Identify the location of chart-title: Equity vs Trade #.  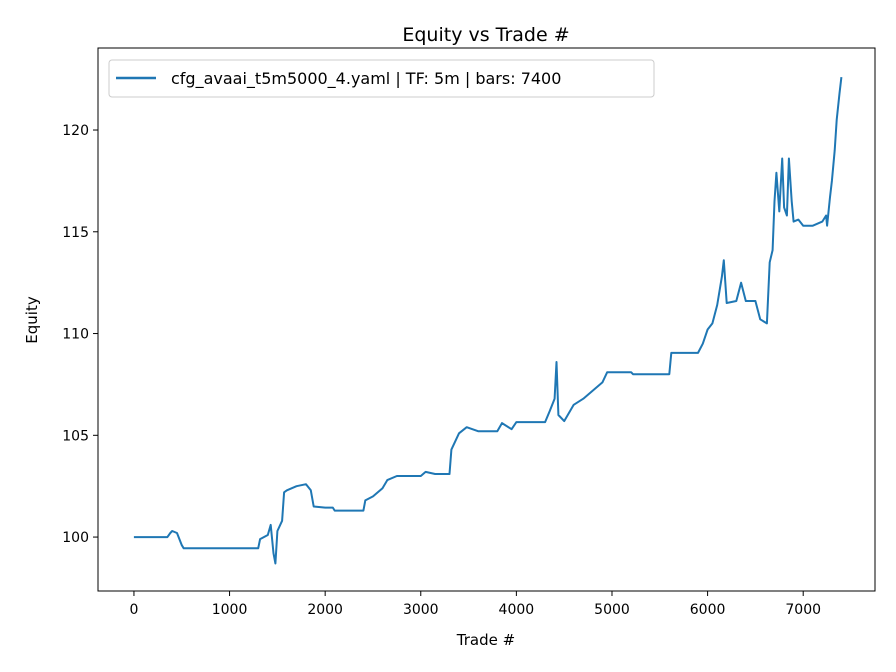
(485, 35).